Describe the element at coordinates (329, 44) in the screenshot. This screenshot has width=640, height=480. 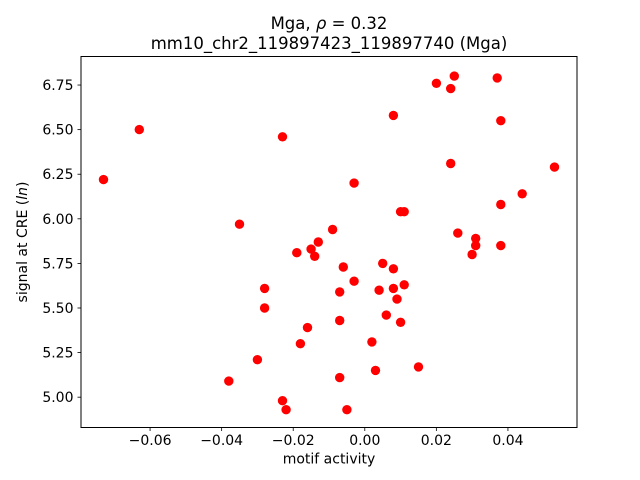
I see `chart-subtitle: mm10_chr2_119897423_119897740 (Mga)` at that location.